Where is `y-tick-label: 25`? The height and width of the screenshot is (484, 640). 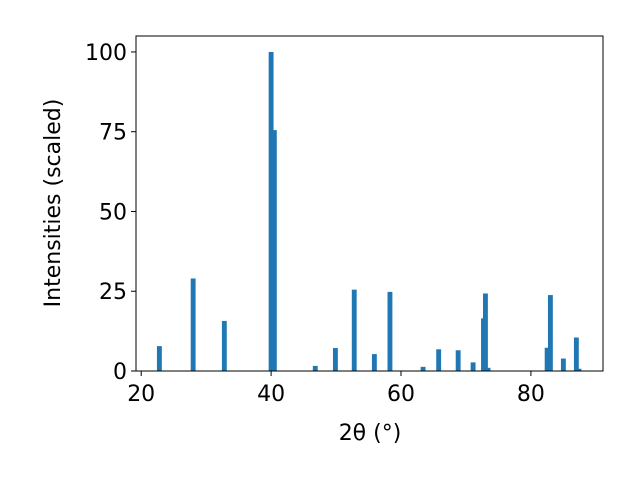 y-tick-label: 25 is located at coordinates (113, 292).